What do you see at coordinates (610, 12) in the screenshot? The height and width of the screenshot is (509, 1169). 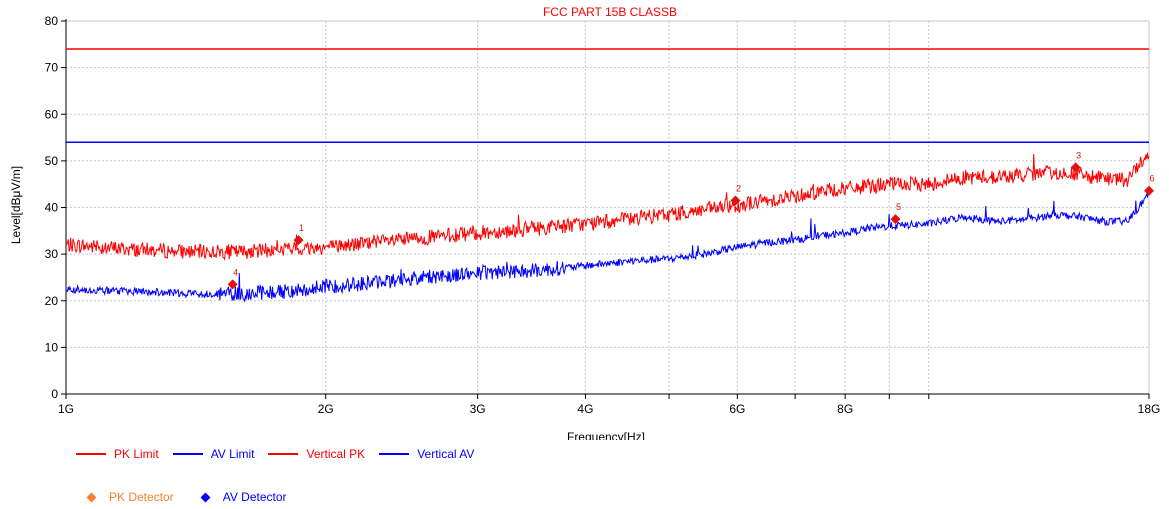 I see `chart-title: FCC PART 15B CLASSB` at bounding box center [610, 12].